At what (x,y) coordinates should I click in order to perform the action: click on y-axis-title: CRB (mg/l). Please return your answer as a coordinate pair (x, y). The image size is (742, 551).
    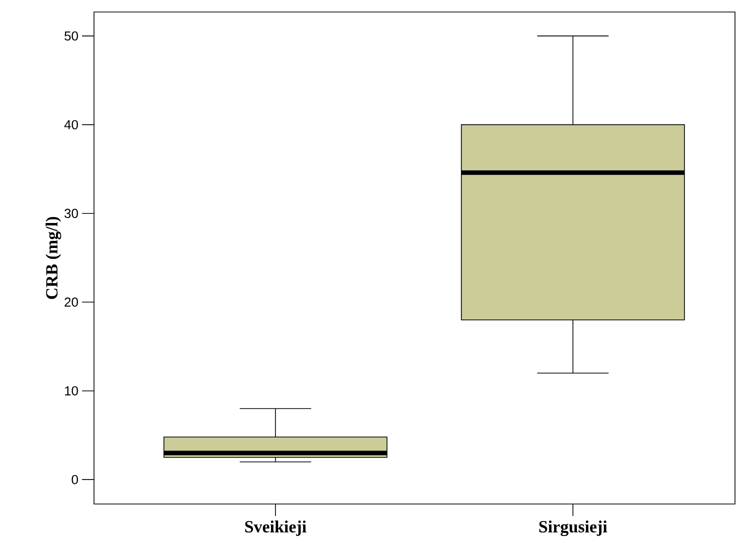
    Looking at the image, I should click on (54, 257).